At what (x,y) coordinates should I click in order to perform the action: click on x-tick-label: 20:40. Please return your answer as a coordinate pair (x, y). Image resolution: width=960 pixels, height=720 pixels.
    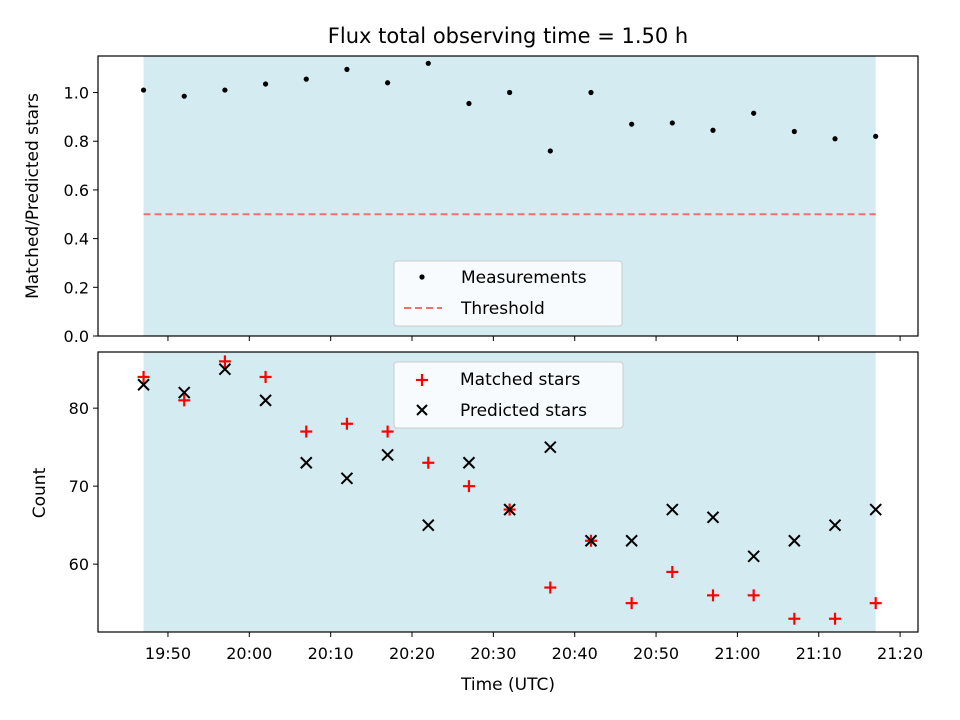
    Looking at the image, I should click on (575, 653).